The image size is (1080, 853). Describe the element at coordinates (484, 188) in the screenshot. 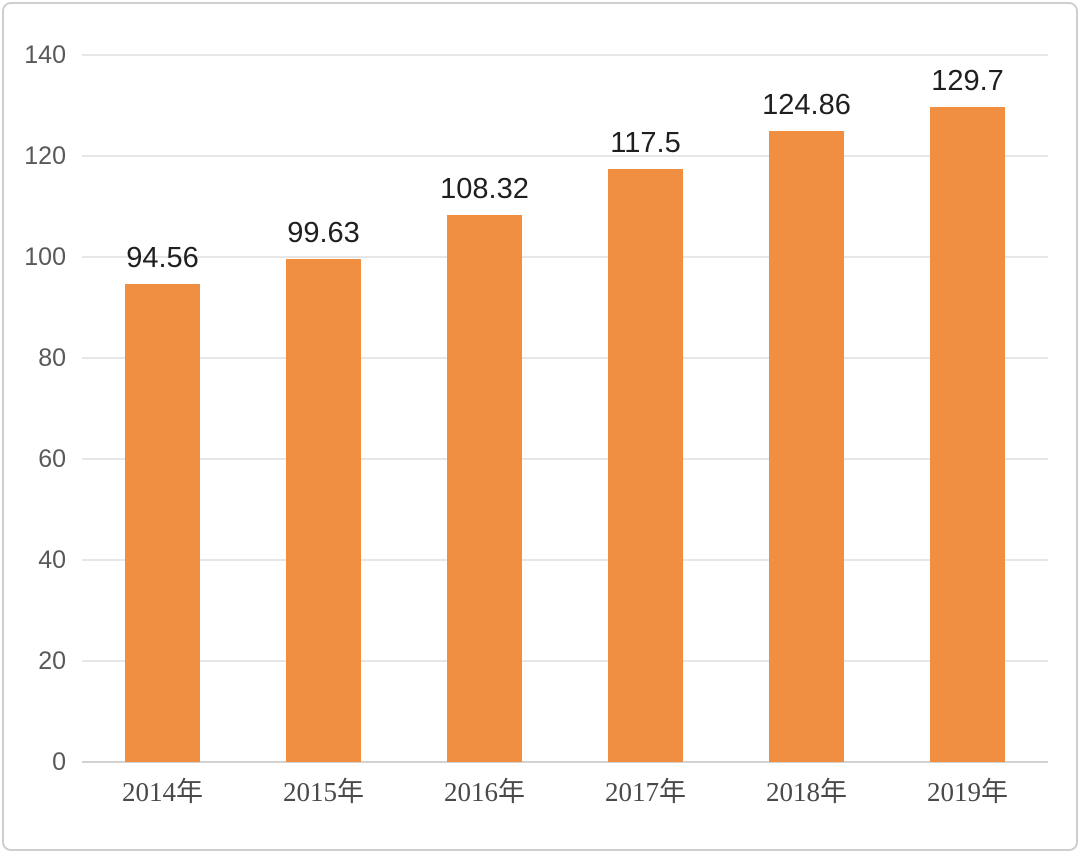

I see `bar-value-label: 108.32` at that location.